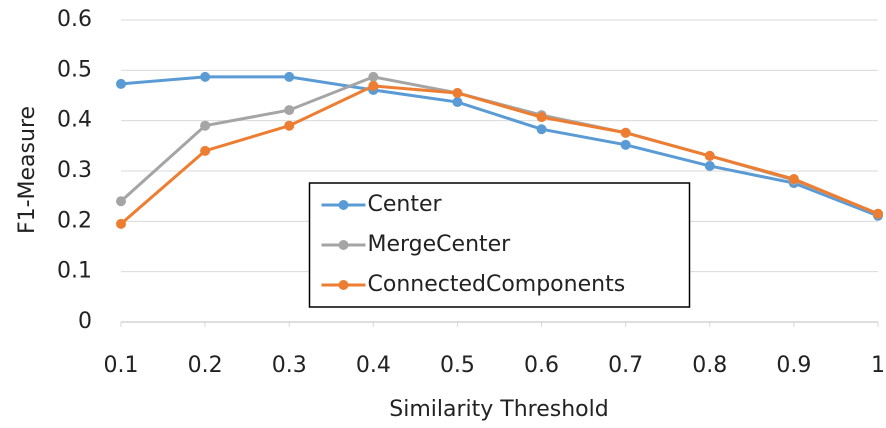 This screenshot has height=428, width=886. I want to click on y-tick-label: 0, so click(85, 321).